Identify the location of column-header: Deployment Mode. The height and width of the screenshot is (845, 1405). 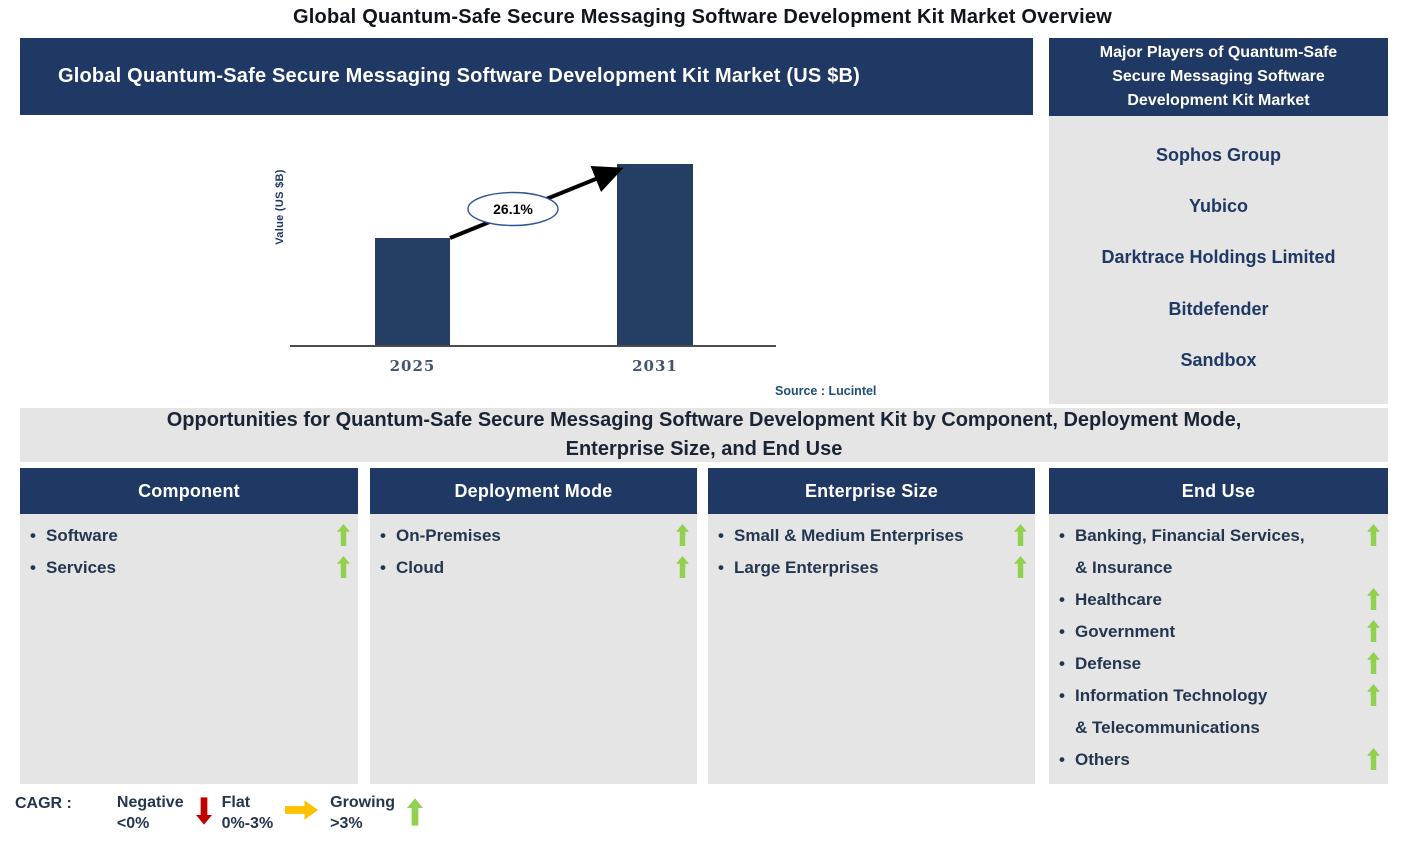
(533, 491).